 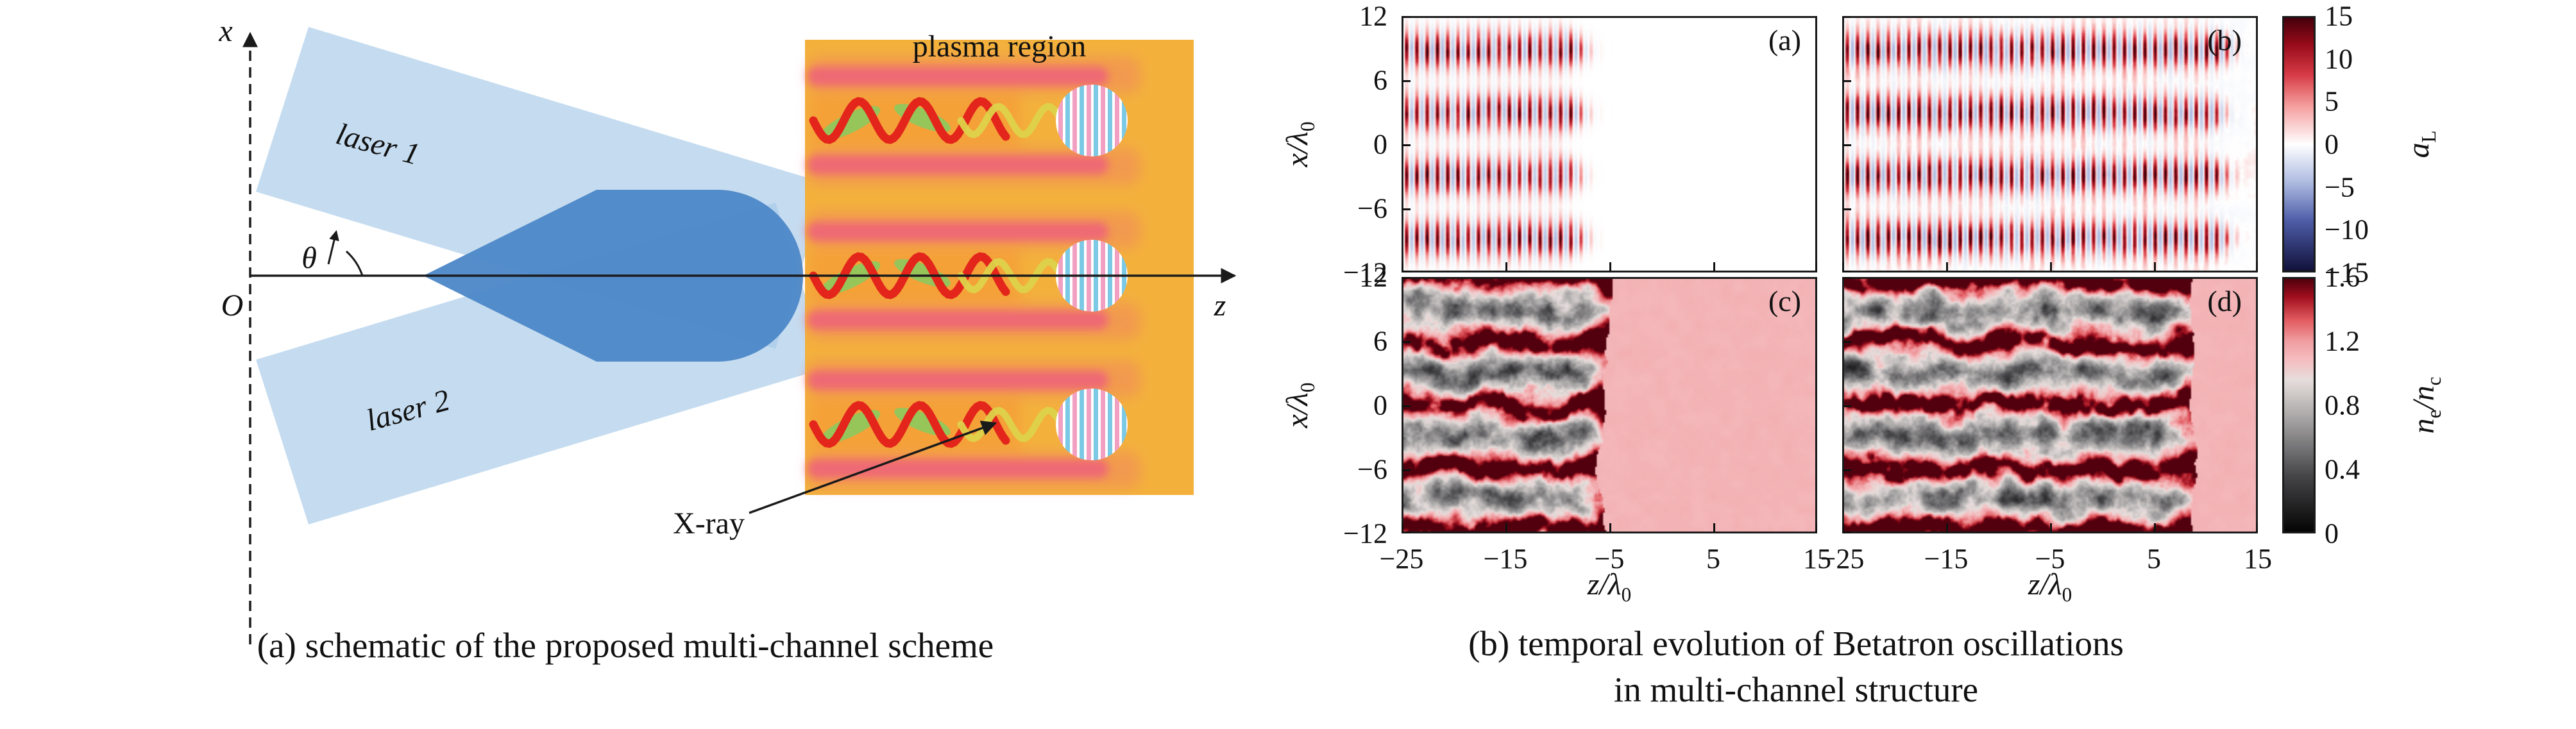 What do you see at coordinates (1784, 40) in the screenshot?
I see `panel-letter-a: (a)` at bounding box center [1784, 40].